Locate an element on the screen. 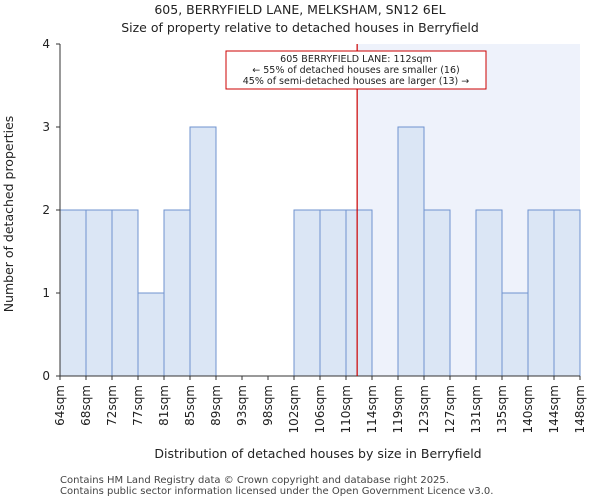 This screenshot has height=500, width=600. bar-81sqm is located at coordinates (177, 293).